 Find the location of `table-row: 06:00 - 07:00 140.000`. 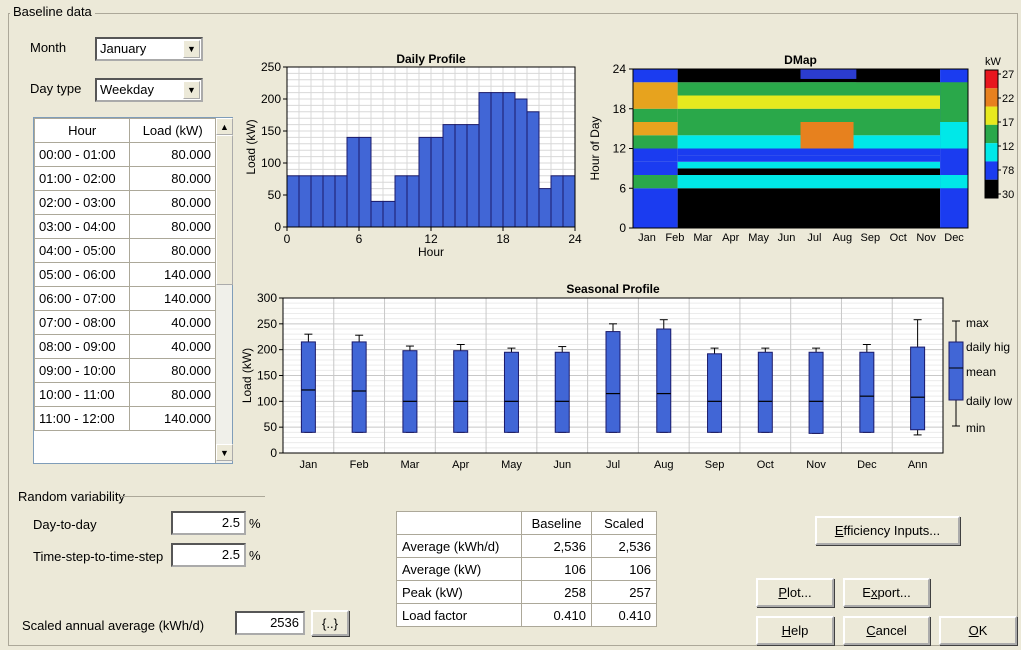

table-row: 06:00 - 07:00 140.000 is located at coordinates (124, 298).